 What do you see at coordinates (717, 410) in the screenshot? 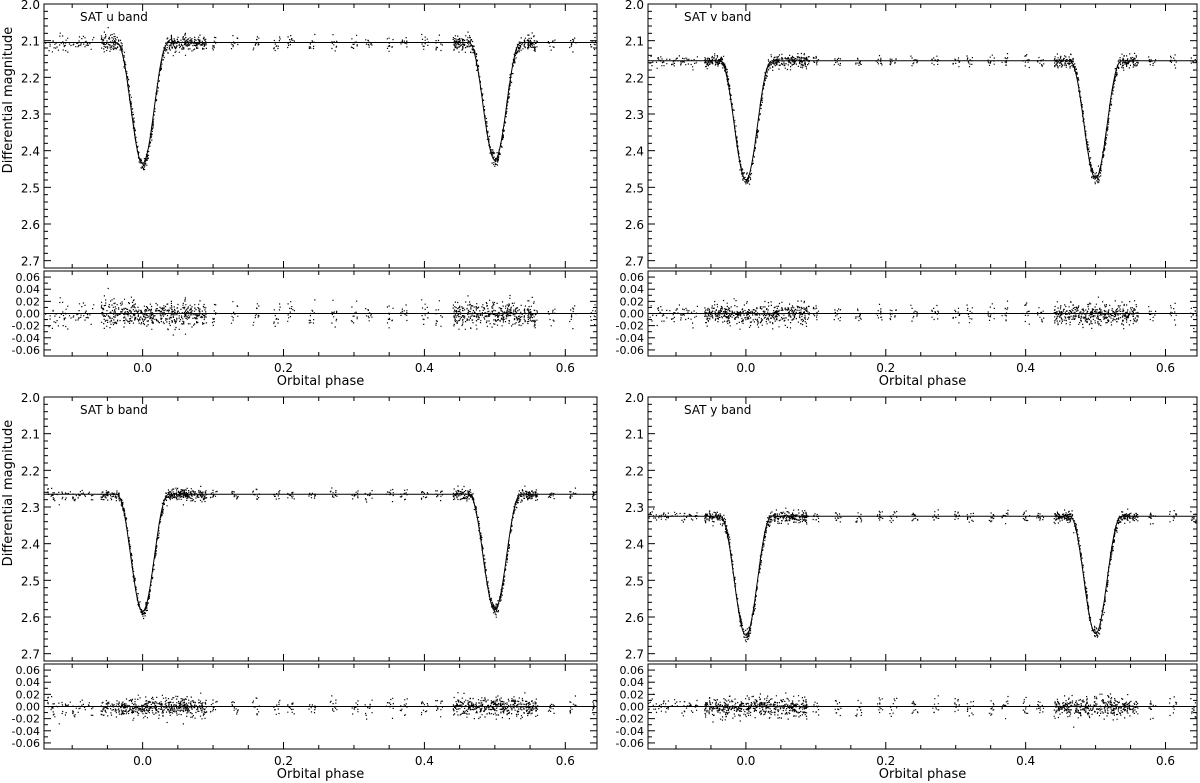
I see `panel-title: SAT y band` at bounding box center [717, 410].